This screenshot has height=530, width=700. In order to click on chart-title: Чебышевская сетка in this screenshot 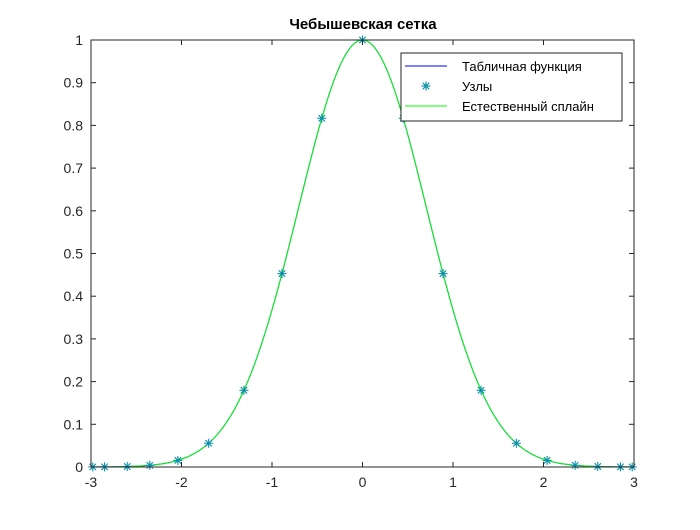, I will do `click(363, 24)`.